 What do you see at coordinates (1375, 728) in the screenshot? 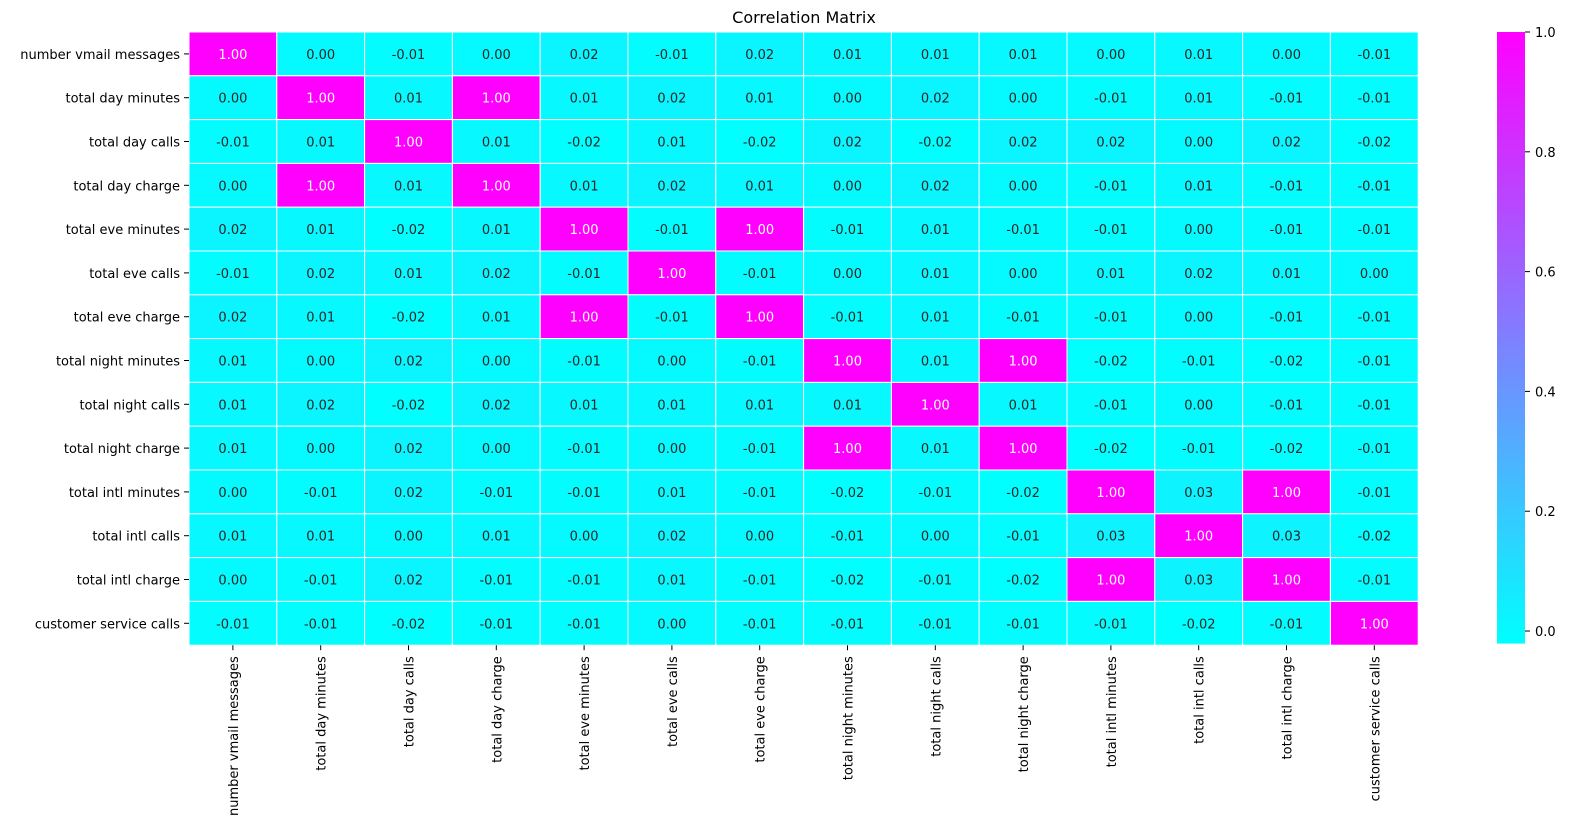
I see `x-tick-label: customer service calls` at bounding box center [1375, 728].